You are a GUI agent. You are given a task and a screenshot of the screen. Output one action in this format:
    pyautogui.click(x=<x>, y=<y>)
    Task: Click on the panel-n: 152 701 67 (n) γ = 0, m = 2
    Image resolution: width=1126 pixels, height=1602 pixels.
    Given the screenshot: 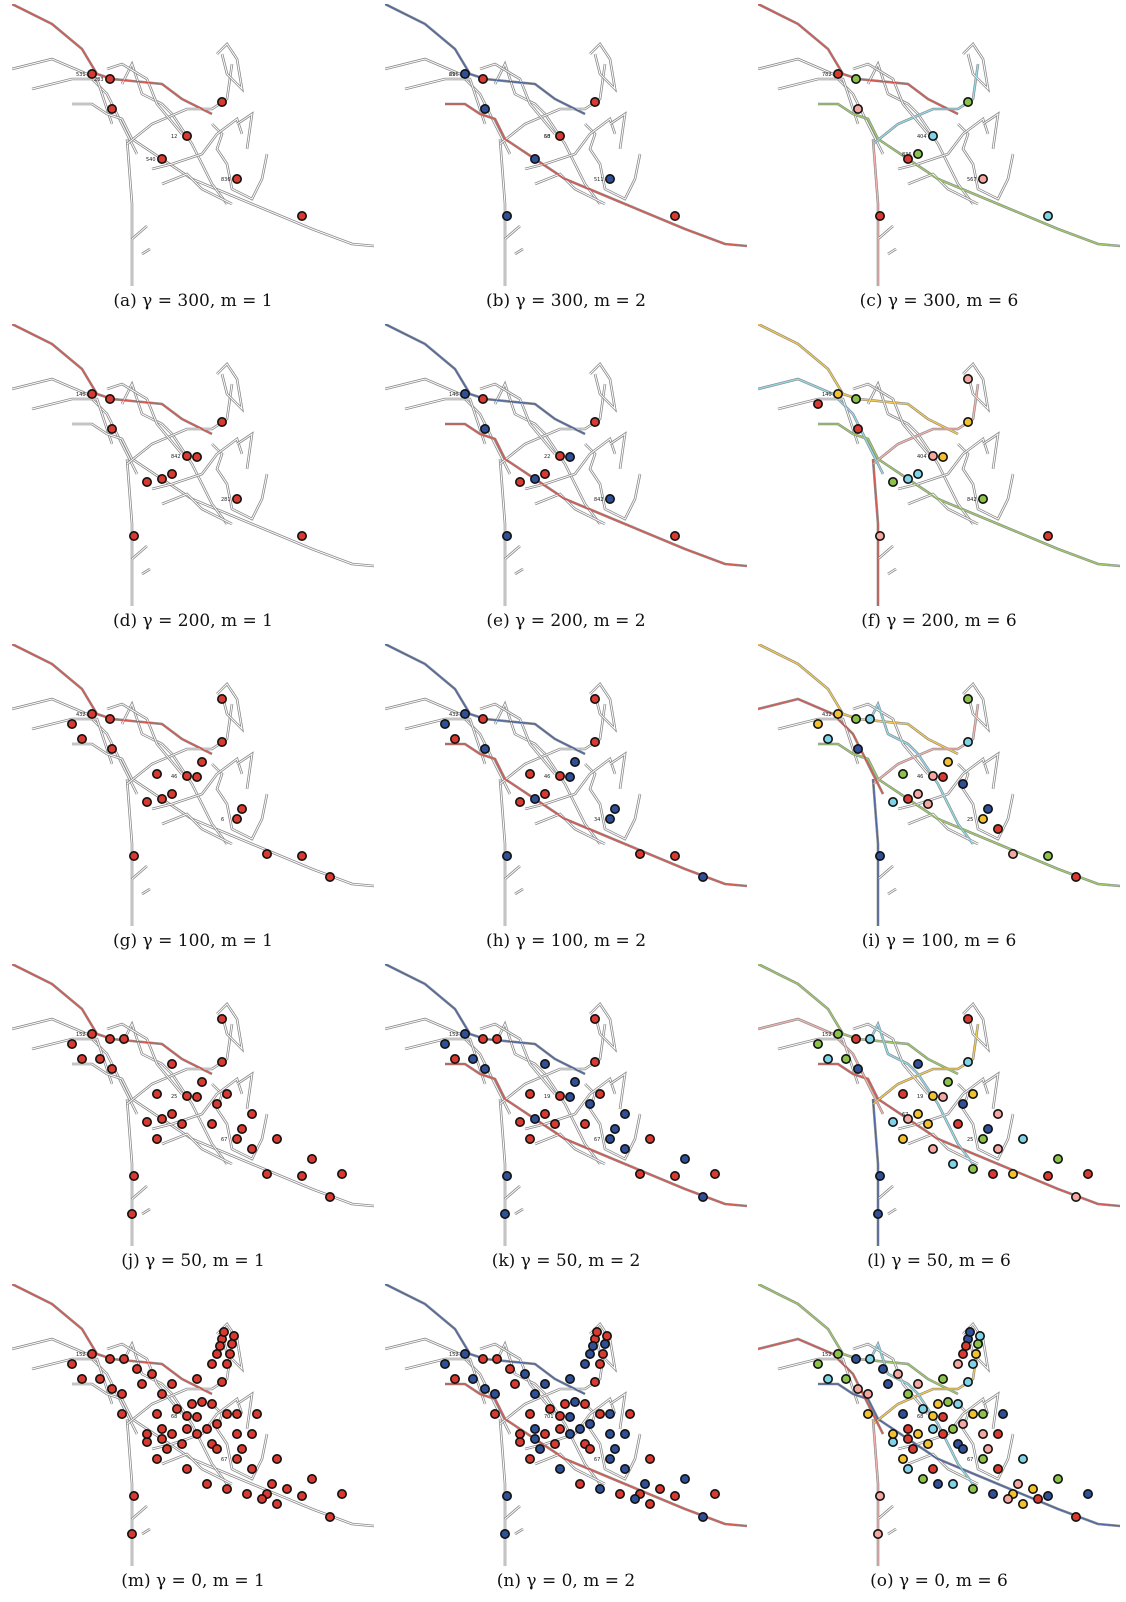 What is the action you would take?
    pyautogui.click(x=566, y=1443)
    